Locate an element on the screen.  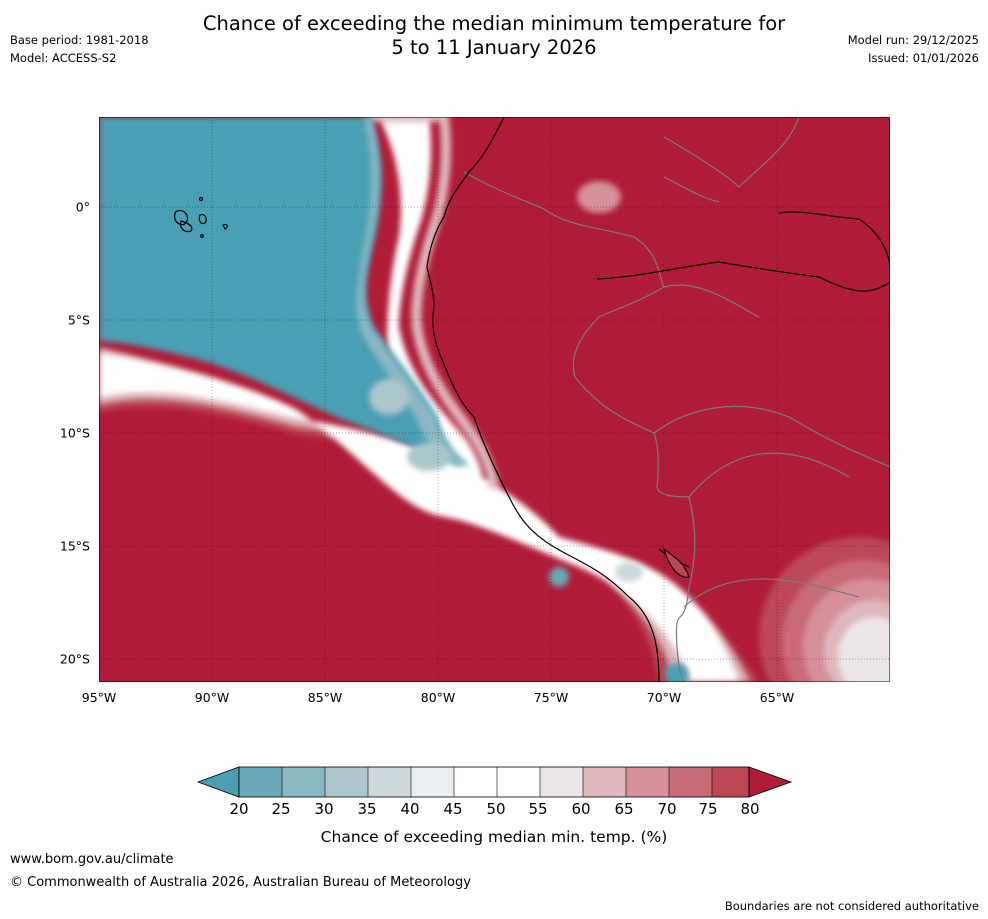
colorbar-tick-35: 35 is located at coordinates (367, 809).